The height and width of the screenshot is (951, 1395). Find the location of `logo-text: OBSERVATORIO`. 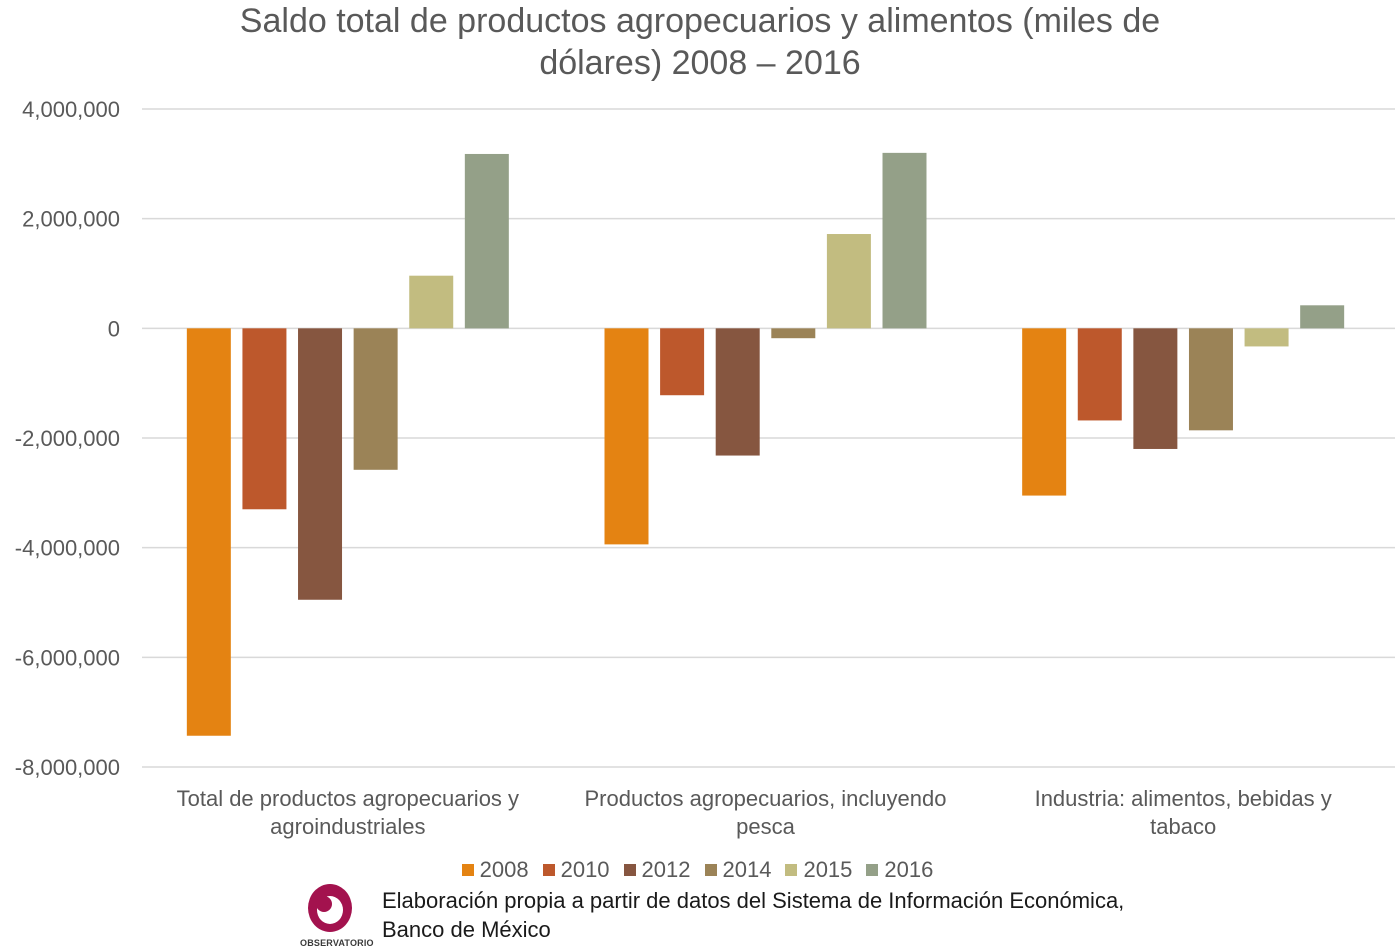

logo-text: OBSERVATORIO is located at coordinates (337, 943).